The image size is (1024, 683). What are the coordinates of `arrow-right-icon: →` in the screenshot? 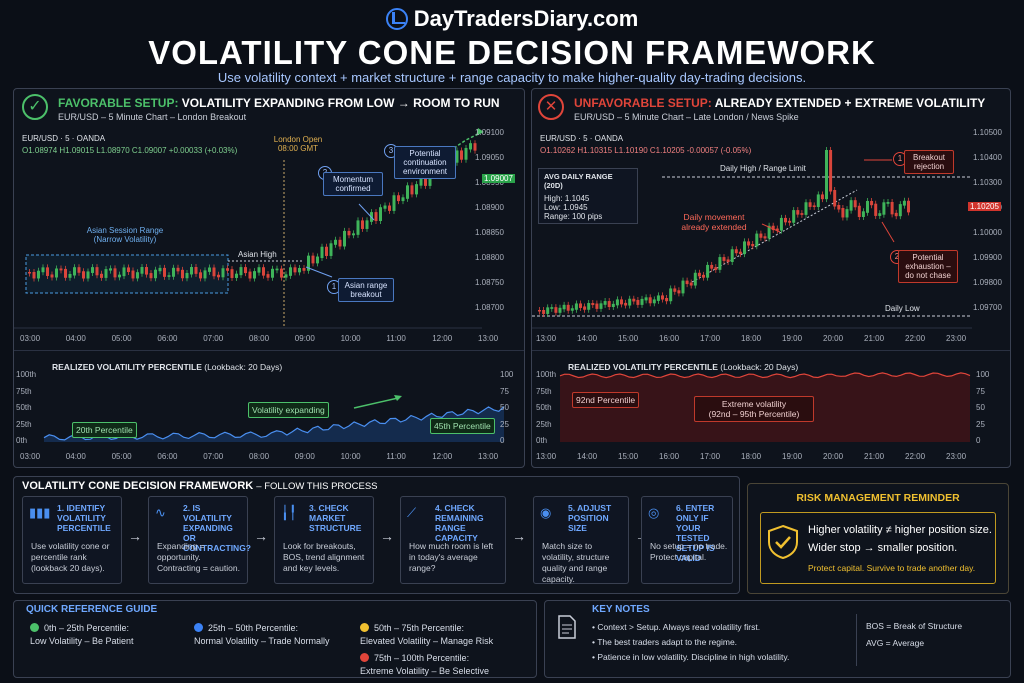 It's located at (135, 536).